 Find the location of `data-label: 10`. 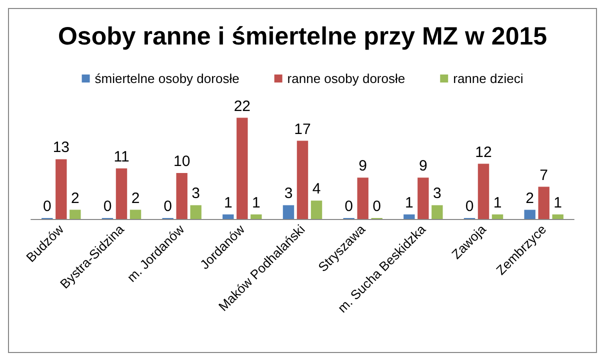

data-label: 10 is located at coordinates (181, 161).